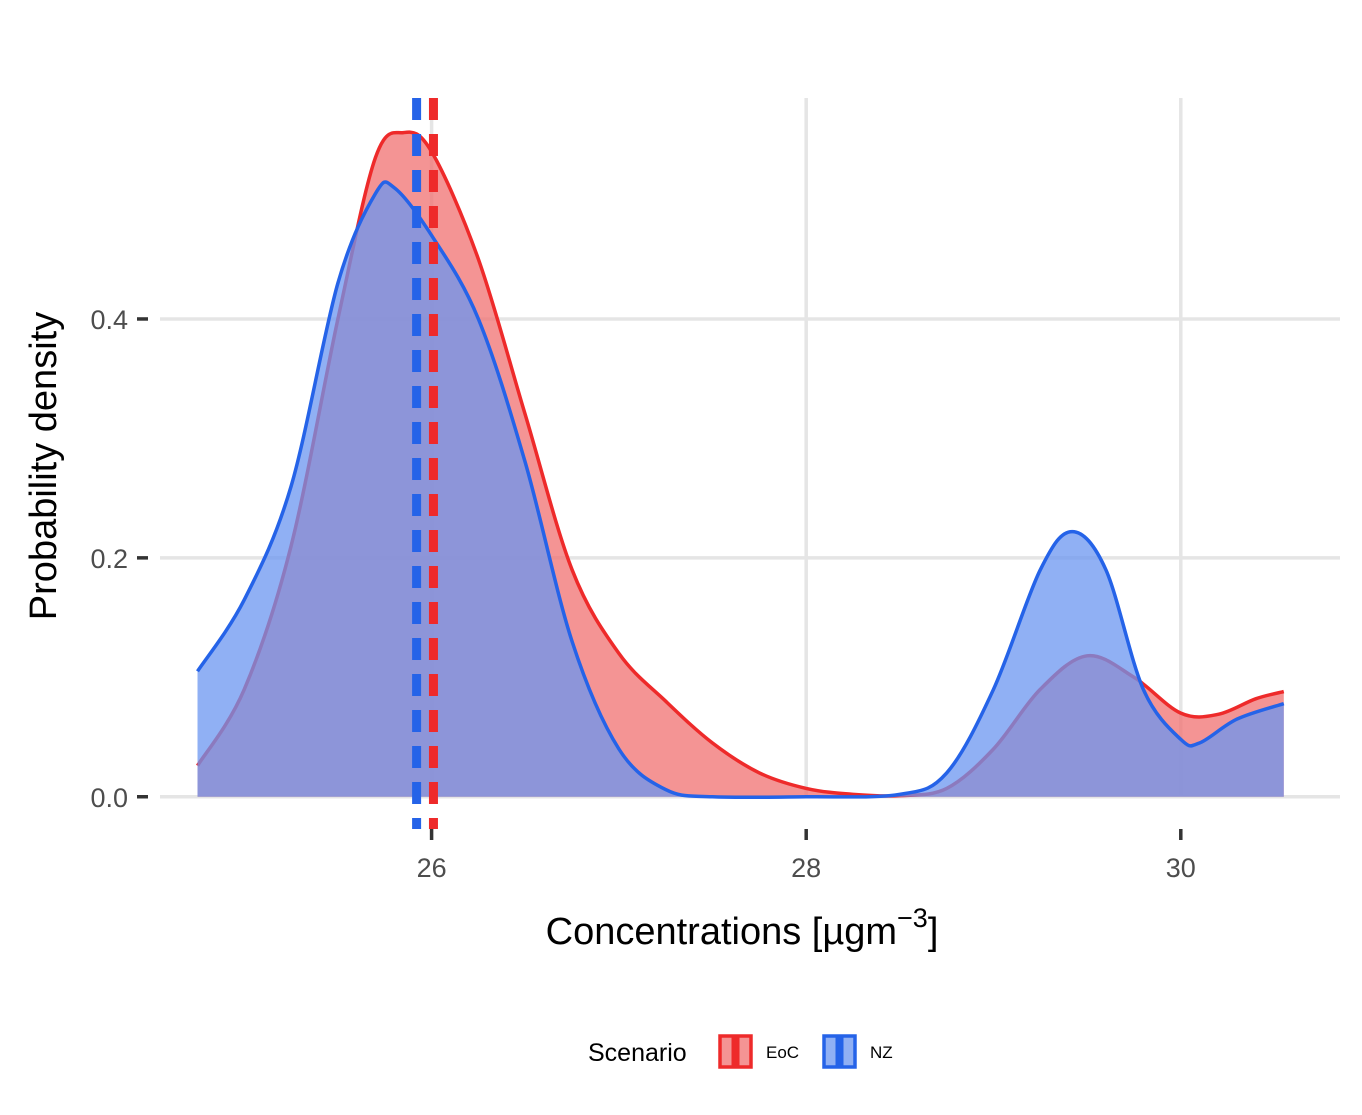  What do you see at coordinates (109, 559) in the screenshot?
I see `y-tick-label: 0.2` at bounding box center [109, 559].